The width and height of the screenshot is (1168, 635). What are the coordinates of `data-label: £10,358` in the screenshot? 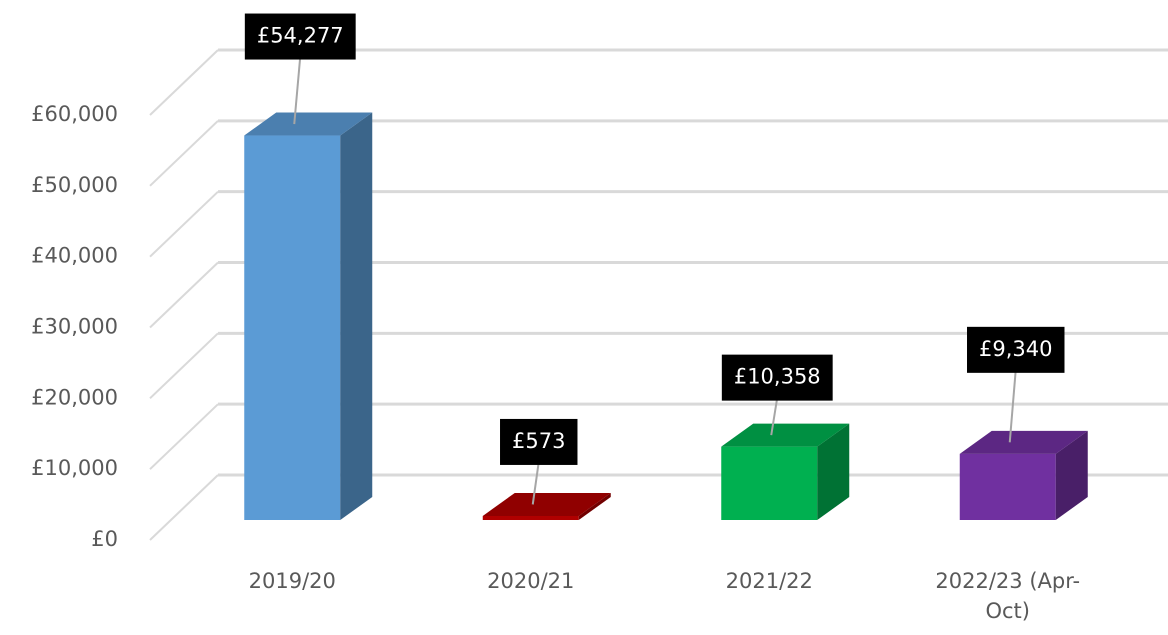 It's located at (777, 377).